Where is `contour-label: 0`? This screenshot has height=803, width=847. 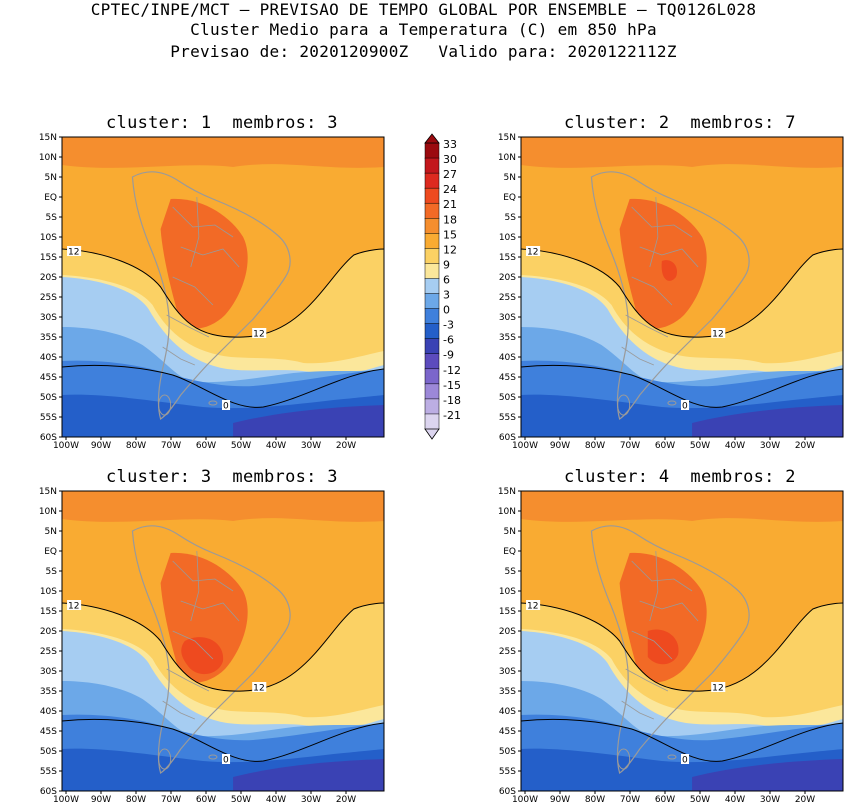
contour-label: 0 is located at coordinates (685, 405).